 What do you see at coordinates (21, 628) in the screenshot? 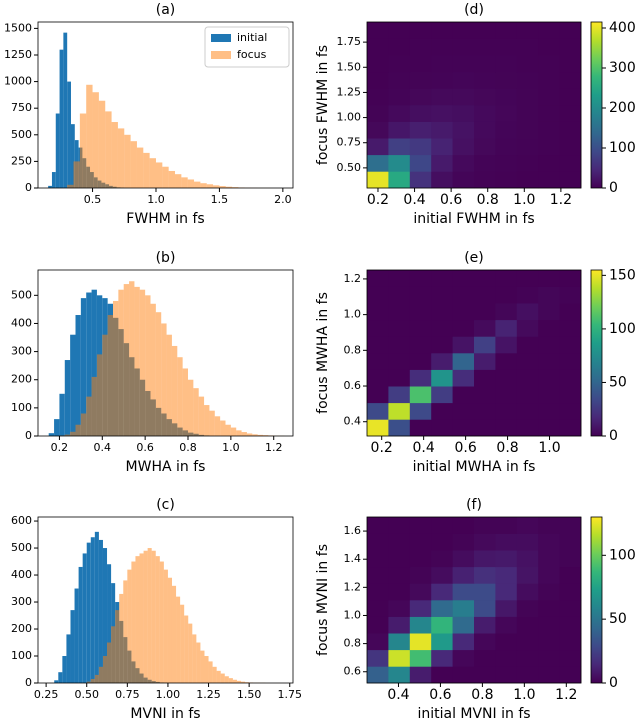
I see `y-tick-label: 200` at bounding box center [21, 628].